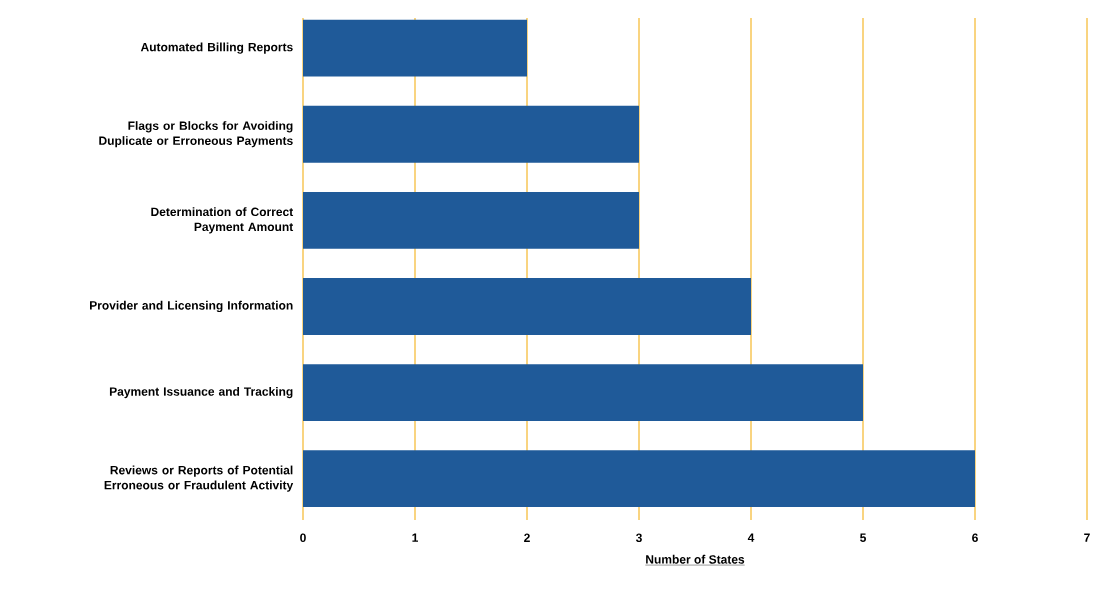  What do you see at coordinates (751, 537) in the screenshot?
I see `x-tick-label: 4` at bounding box center [751, 537].